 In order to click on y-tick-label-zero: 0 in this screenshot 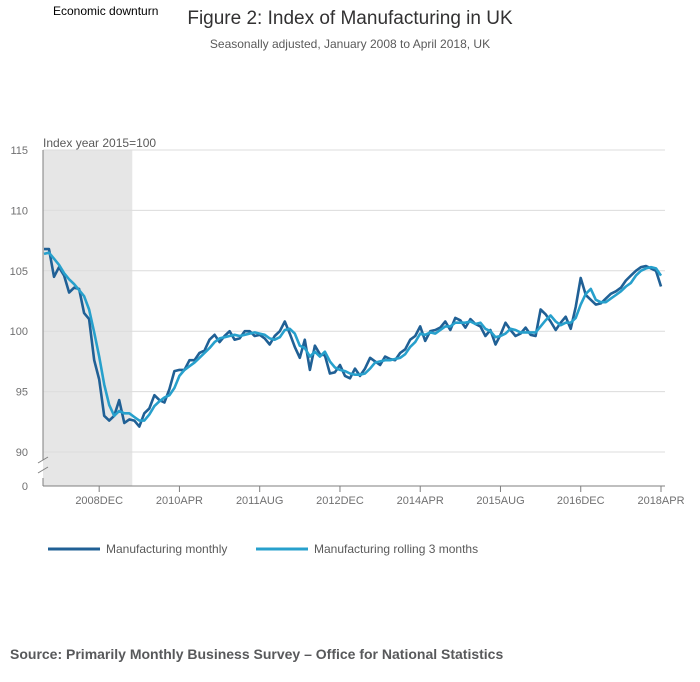, I will do `click(25, 487)`.